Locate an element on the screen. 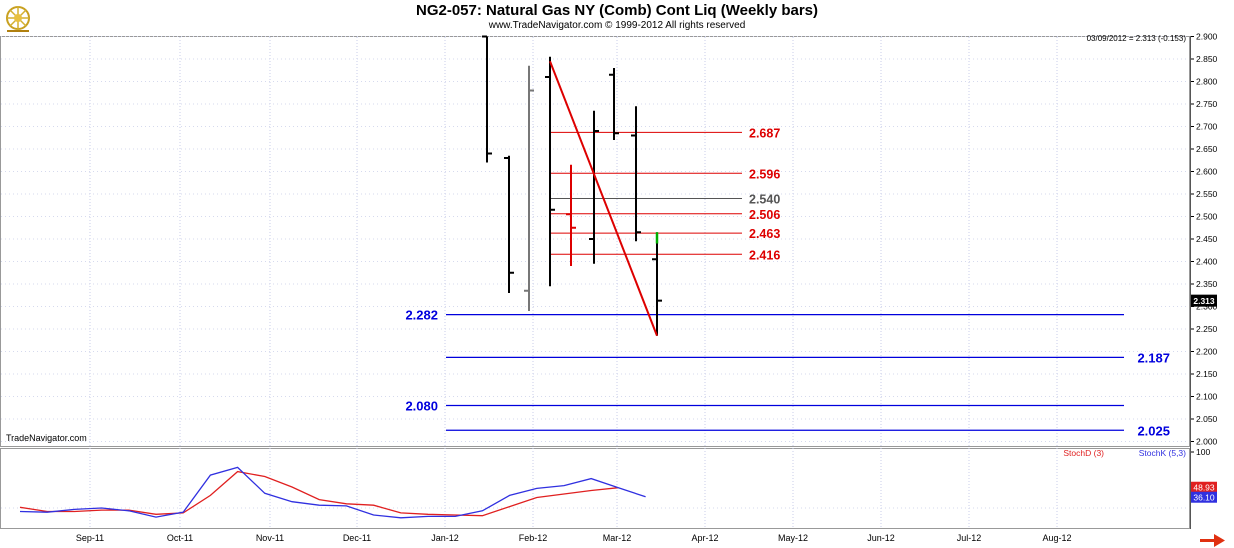 The height and width of the screenshot is (548, 1234). trade-navigator-logo-icon is located at coordinates (18, 19).